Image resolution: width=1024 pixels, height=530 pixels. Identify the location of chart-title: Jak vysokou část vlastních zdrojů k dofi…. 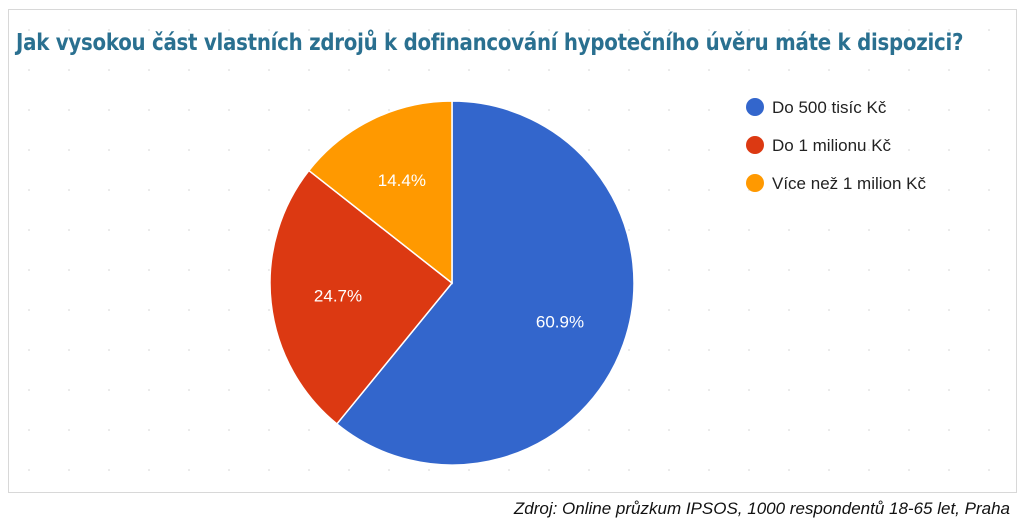
(490, 43).